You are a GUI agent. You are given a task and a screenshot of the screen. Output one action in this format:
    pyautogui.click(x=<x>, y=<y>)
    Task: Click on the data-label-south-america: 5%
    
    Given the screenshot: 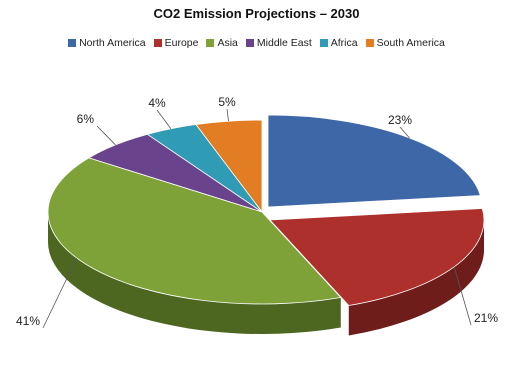 What is the action you would take?
    pyautogui.click(x=227, y=102)
    